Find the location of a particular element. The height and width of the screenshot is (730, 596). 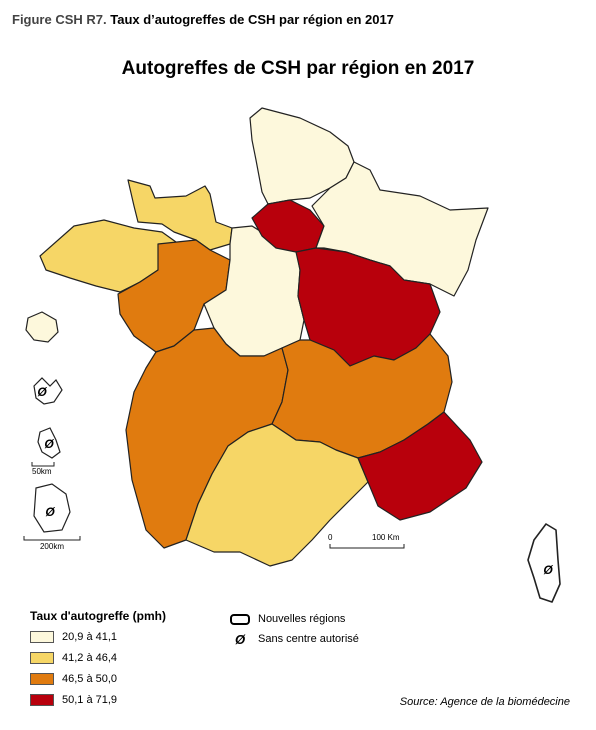

overseas-insets is located at coordinates (48, 422).